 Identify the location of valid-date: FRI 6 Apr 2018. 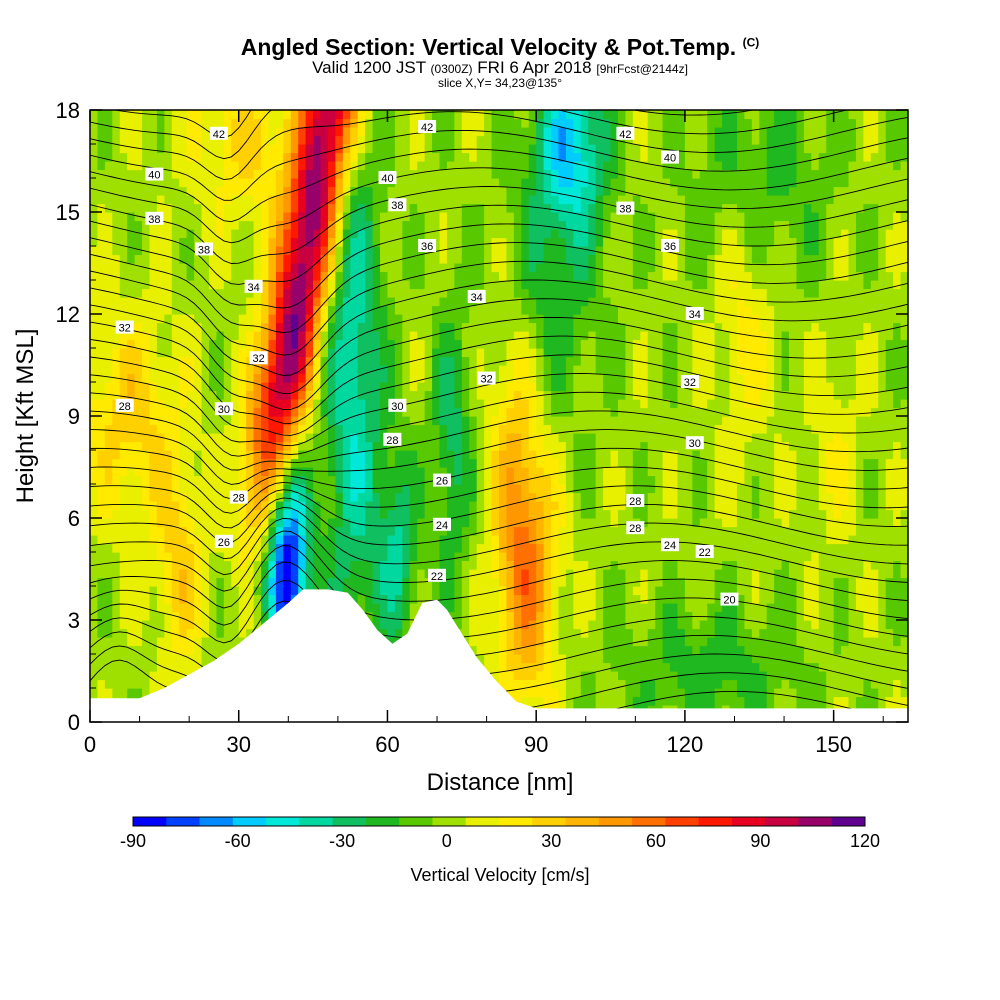
(534, 67).